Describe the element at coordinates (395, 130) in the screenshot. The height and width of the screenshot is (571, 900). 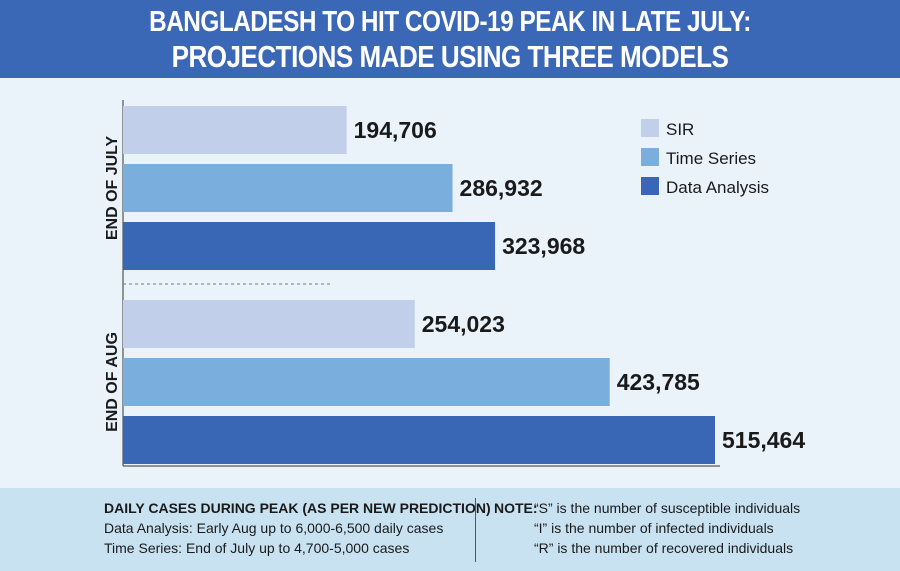
I see `bar-value-label: 194,706` at that location.